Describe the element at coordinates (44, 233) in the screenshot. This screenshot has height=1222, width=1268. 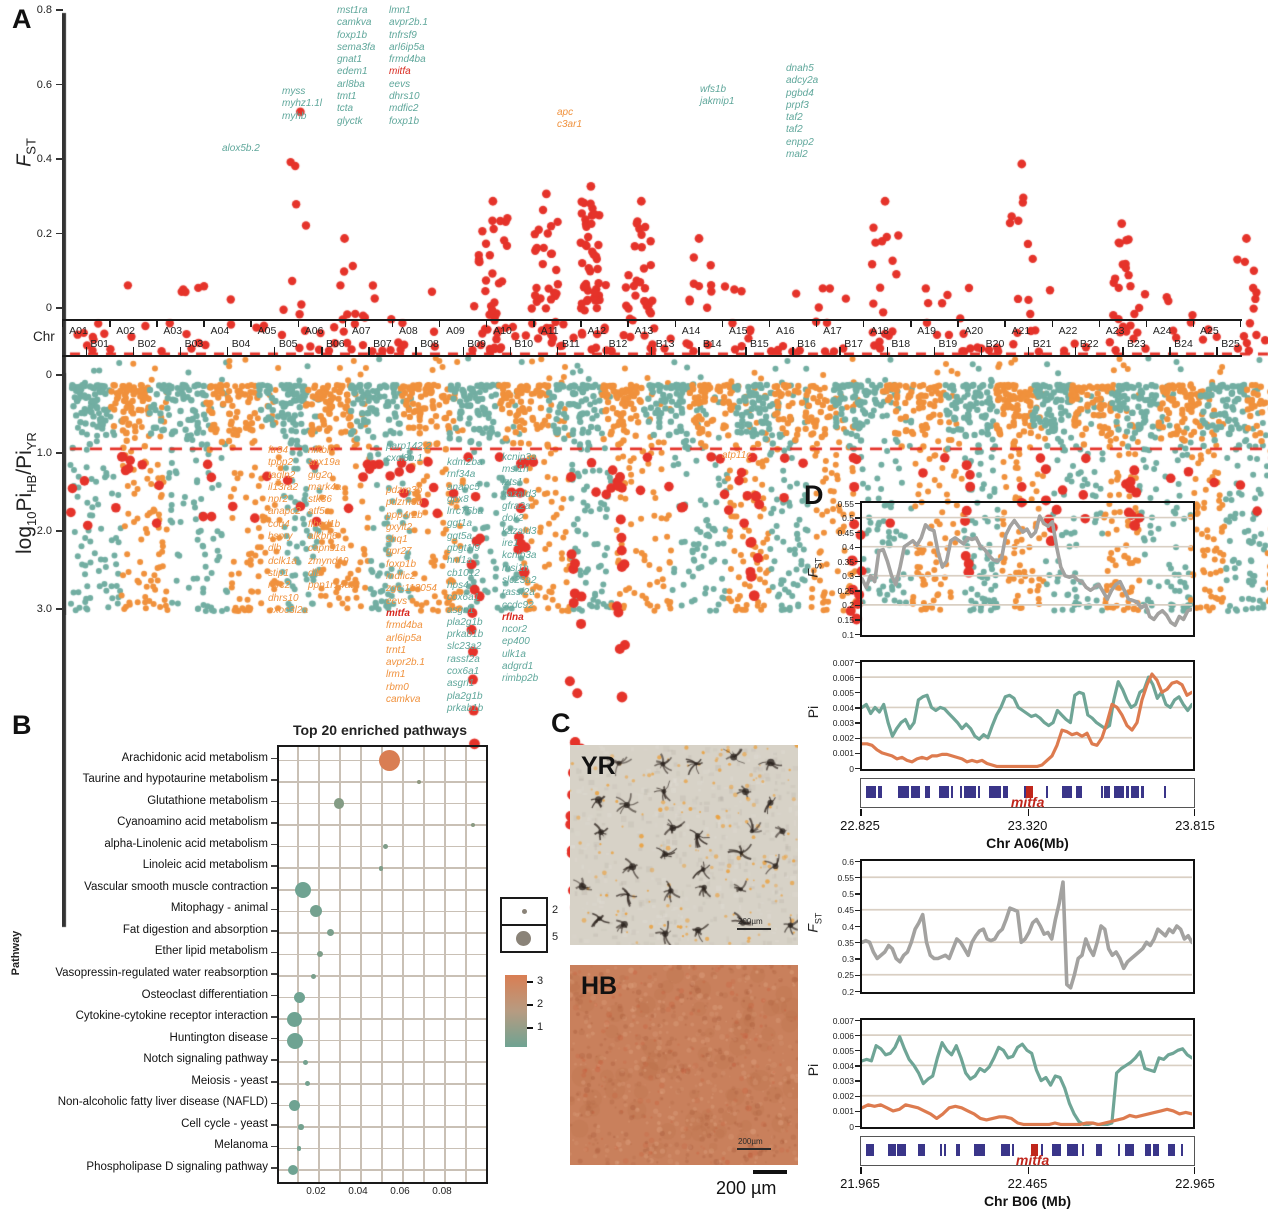
I see `fst-ytick-label: 0.2` at that location.